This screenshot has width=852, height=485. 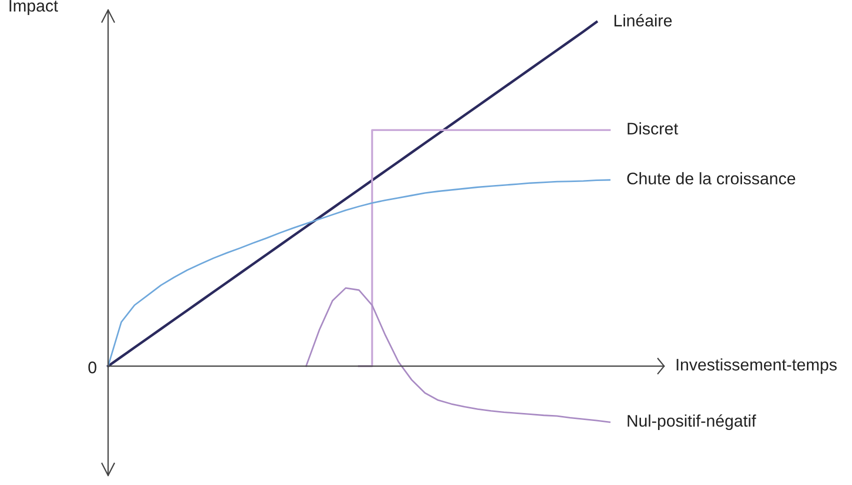 I want to click on text: 0, so click(x=92, y=368).